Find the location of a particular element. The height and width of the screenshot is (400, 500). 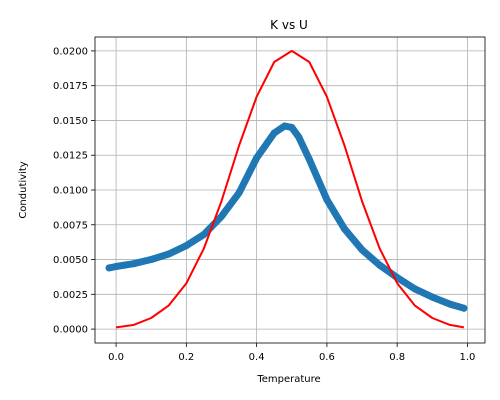

y-tick-label: 0.0000 is located at coordinates (70, 330).